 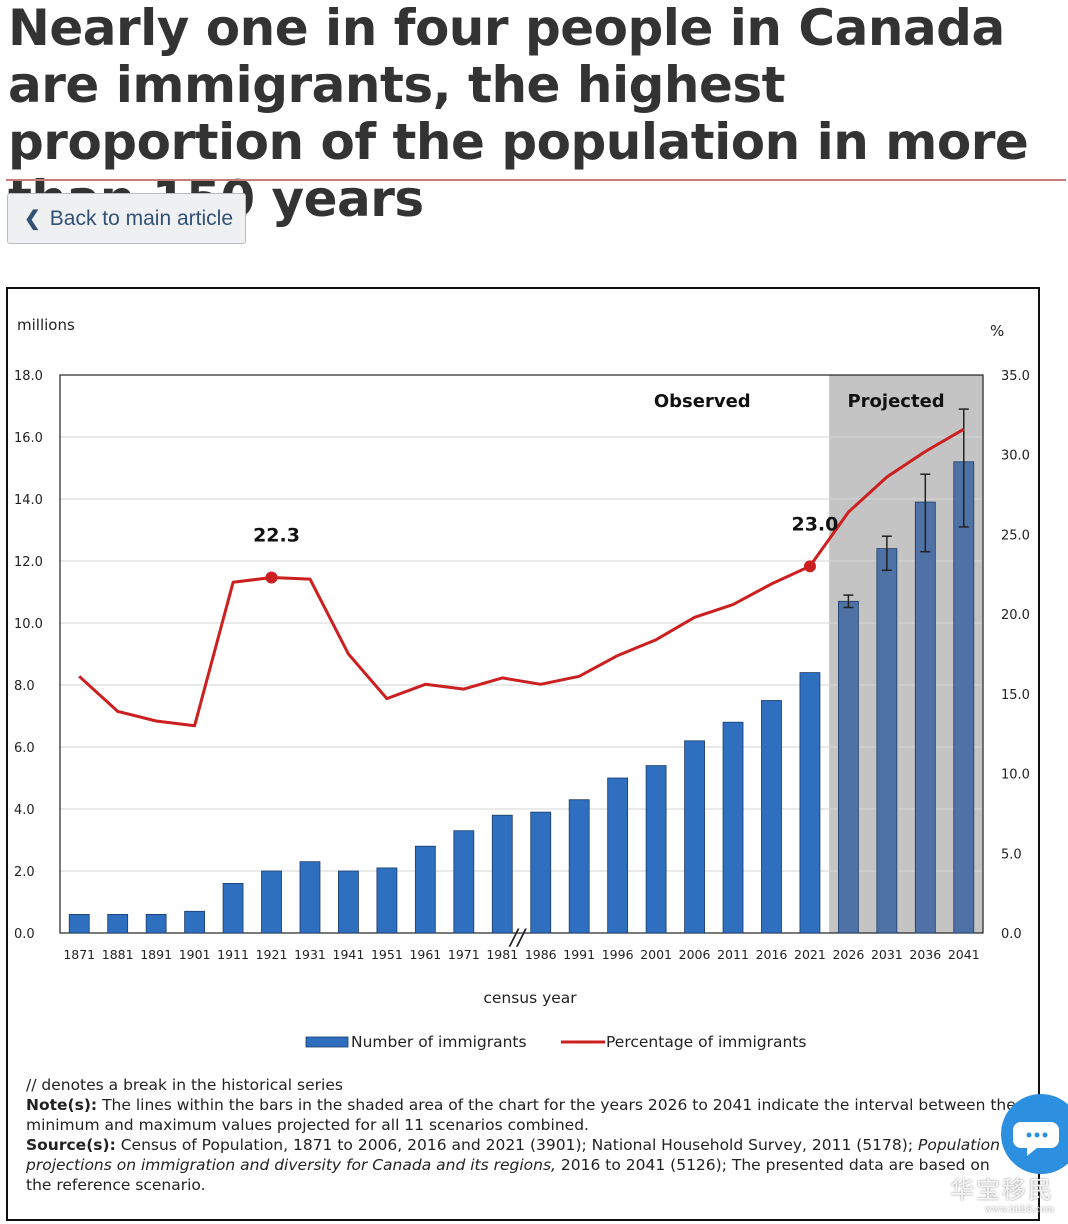 I want to click on watermark-main: 华宝移民, so click(x=1002, y=1190).